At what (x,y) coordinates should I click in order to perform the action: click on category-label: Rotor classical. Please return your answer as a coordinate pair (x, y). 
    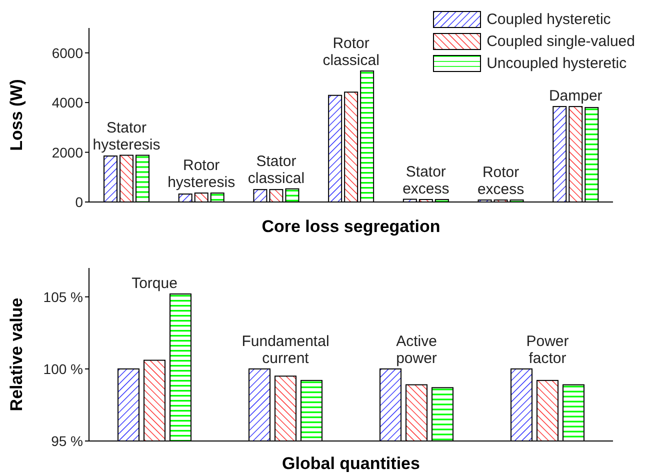
    Looking at the image, I should click on (351, 52).